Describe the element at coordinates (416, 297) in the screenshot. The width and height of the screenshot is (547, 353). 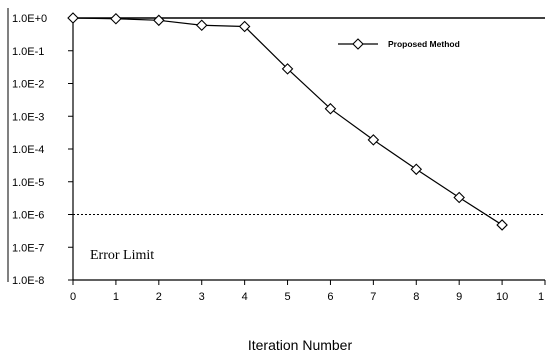
I see `x-tick-label: 8` at that location.